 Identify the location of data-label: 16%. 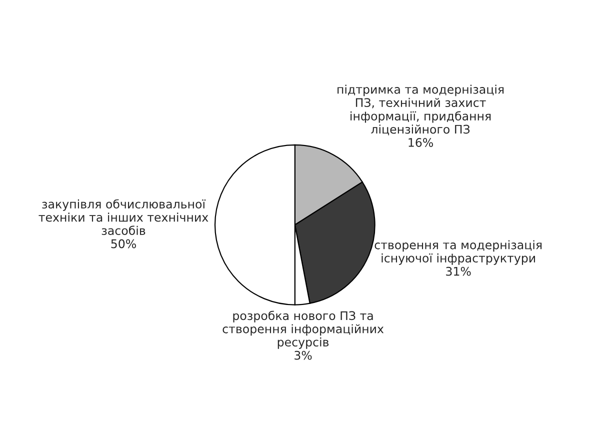
(420, 142).